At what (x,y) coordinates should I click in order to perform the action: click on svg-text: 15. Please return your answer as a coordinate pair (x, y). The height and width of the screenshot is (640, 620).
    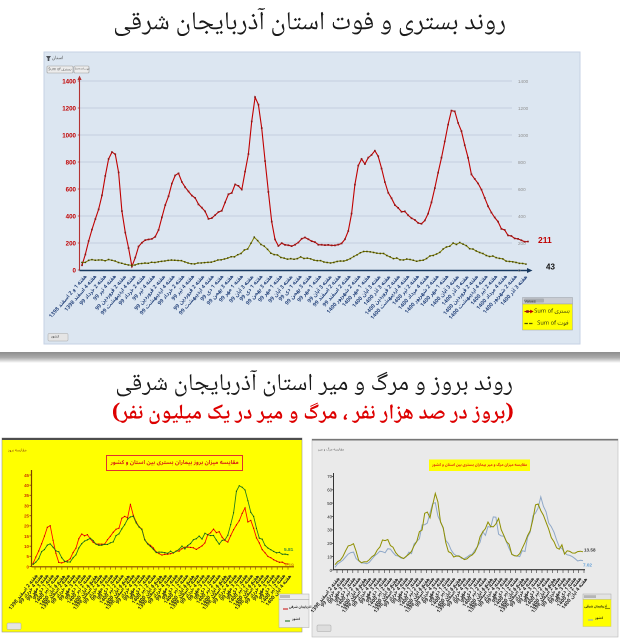
    Looking at the image, I should click on (26, 536).